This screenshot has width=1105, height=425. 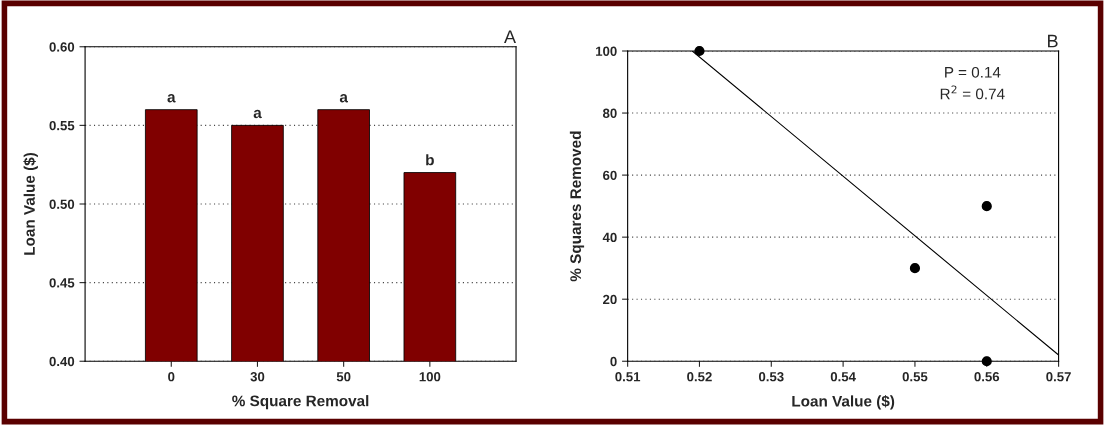 What do you see at coordinates (62, 283) in the screenshot?
I see `y-tick-label: 0.45` at bounding box center [62, 283].